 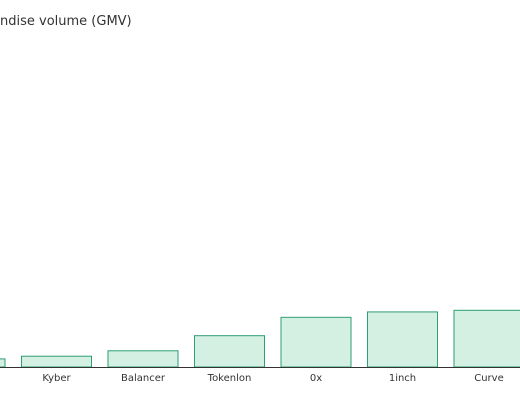 I want to click on bar-0x, so click(x=316, y=342).